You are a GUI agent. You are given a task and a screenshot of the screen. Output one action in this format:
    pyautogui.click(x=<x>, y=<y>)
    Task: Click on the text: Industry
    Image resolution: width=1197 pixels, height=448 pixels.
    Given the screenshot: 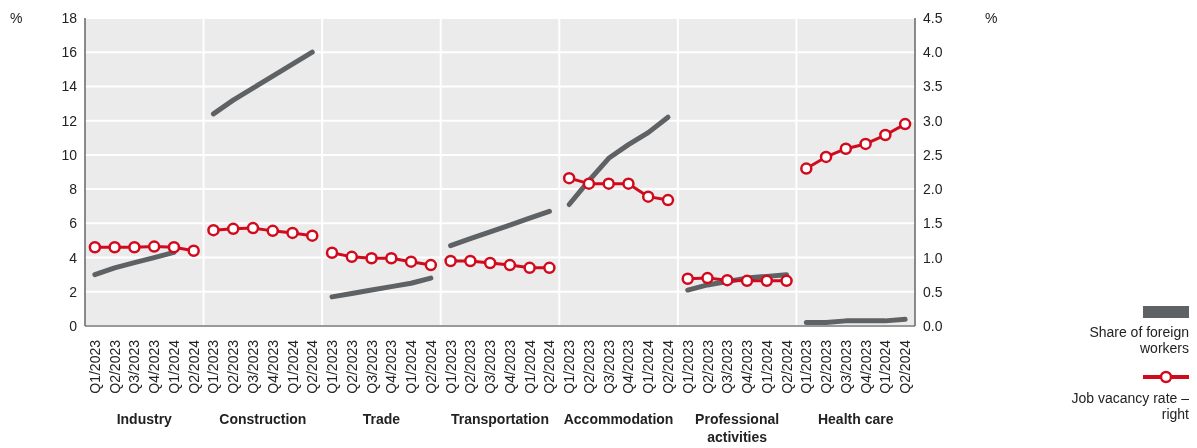 What is the action you would take?
    pyautogui.click(x=144, y=419)
    